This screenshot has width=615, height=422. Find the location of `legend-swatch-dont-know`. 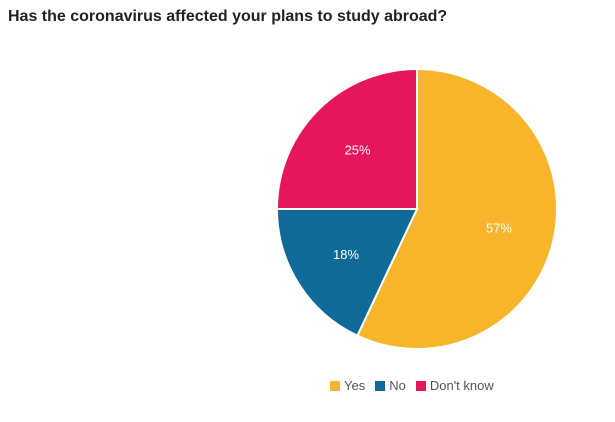

legend-swatch-dont-know is located at coordinates (420, 385).